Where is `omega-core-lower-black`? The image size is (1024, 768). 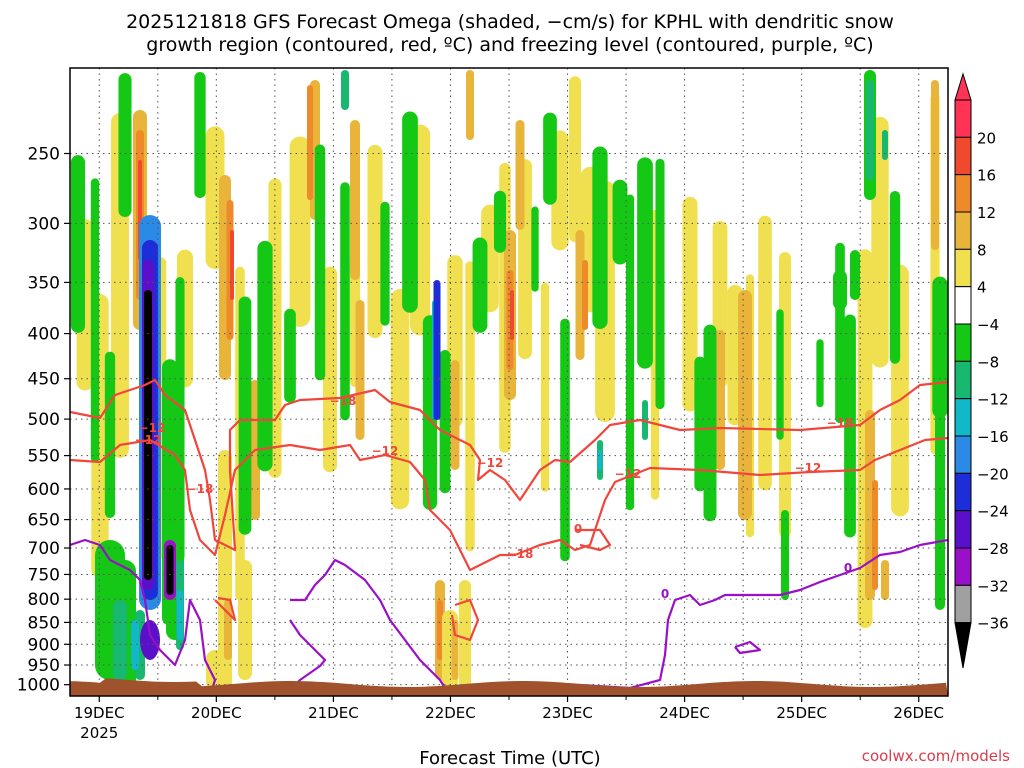 omega-core-lower-black is located at coordinates (170, 570).